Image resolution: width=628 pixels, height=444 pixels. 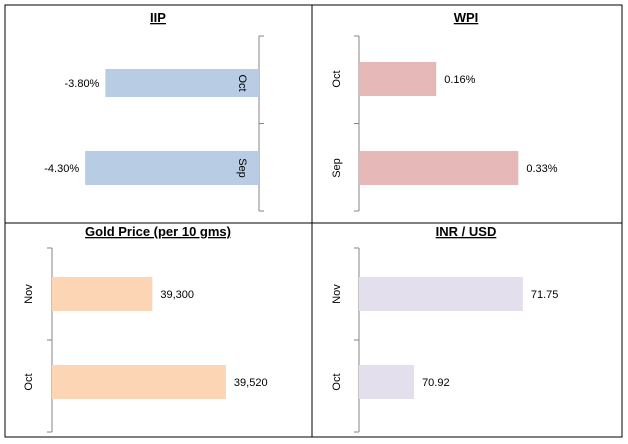 I want to click on chart-title: Gold Price (per 10 gms), so click(x=158, y=231).